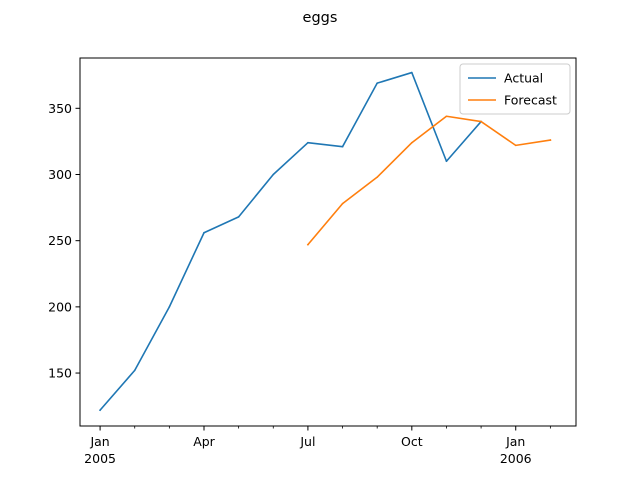  I want to click on x-axis: Jan 2005 Apr Jul Oct Jan 2006, so click(317, 446).